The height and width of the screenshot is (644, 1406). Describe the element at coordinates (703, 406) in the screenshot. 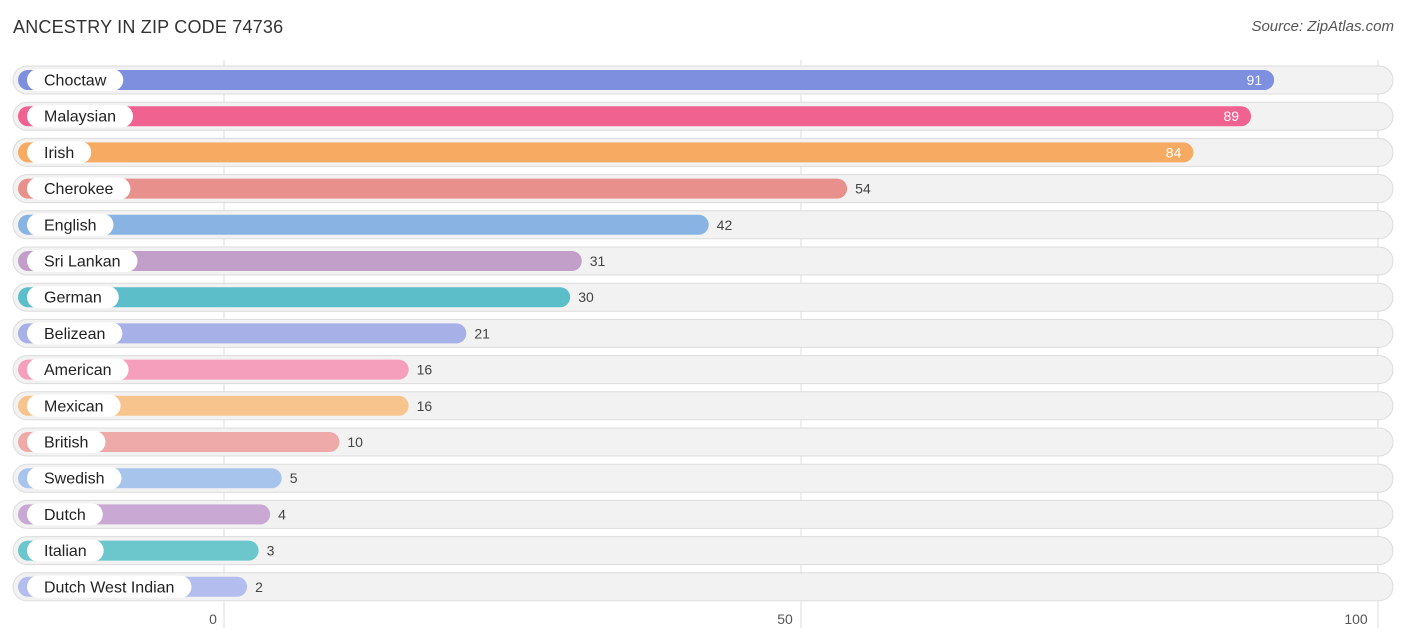

I see `bar-row: Mexican 16` at that location.